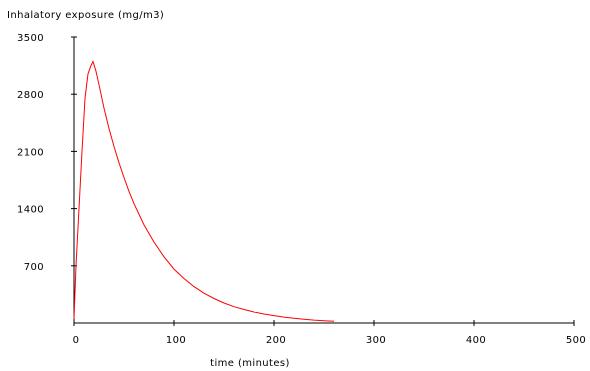 The height and width of the screenshot is (371, 590). I want to click on x-axis-label: time (minutes), so click(250, 363).